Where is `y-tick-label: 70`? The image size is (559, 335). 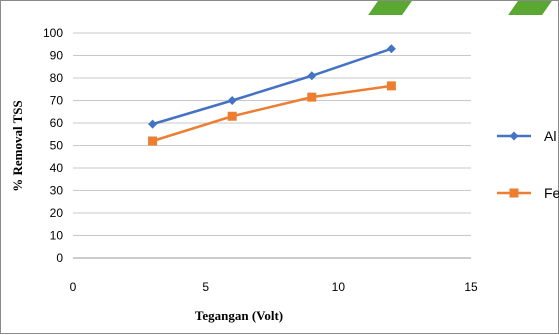
y-tick-label: 70 is located at coordinates (57, 101).